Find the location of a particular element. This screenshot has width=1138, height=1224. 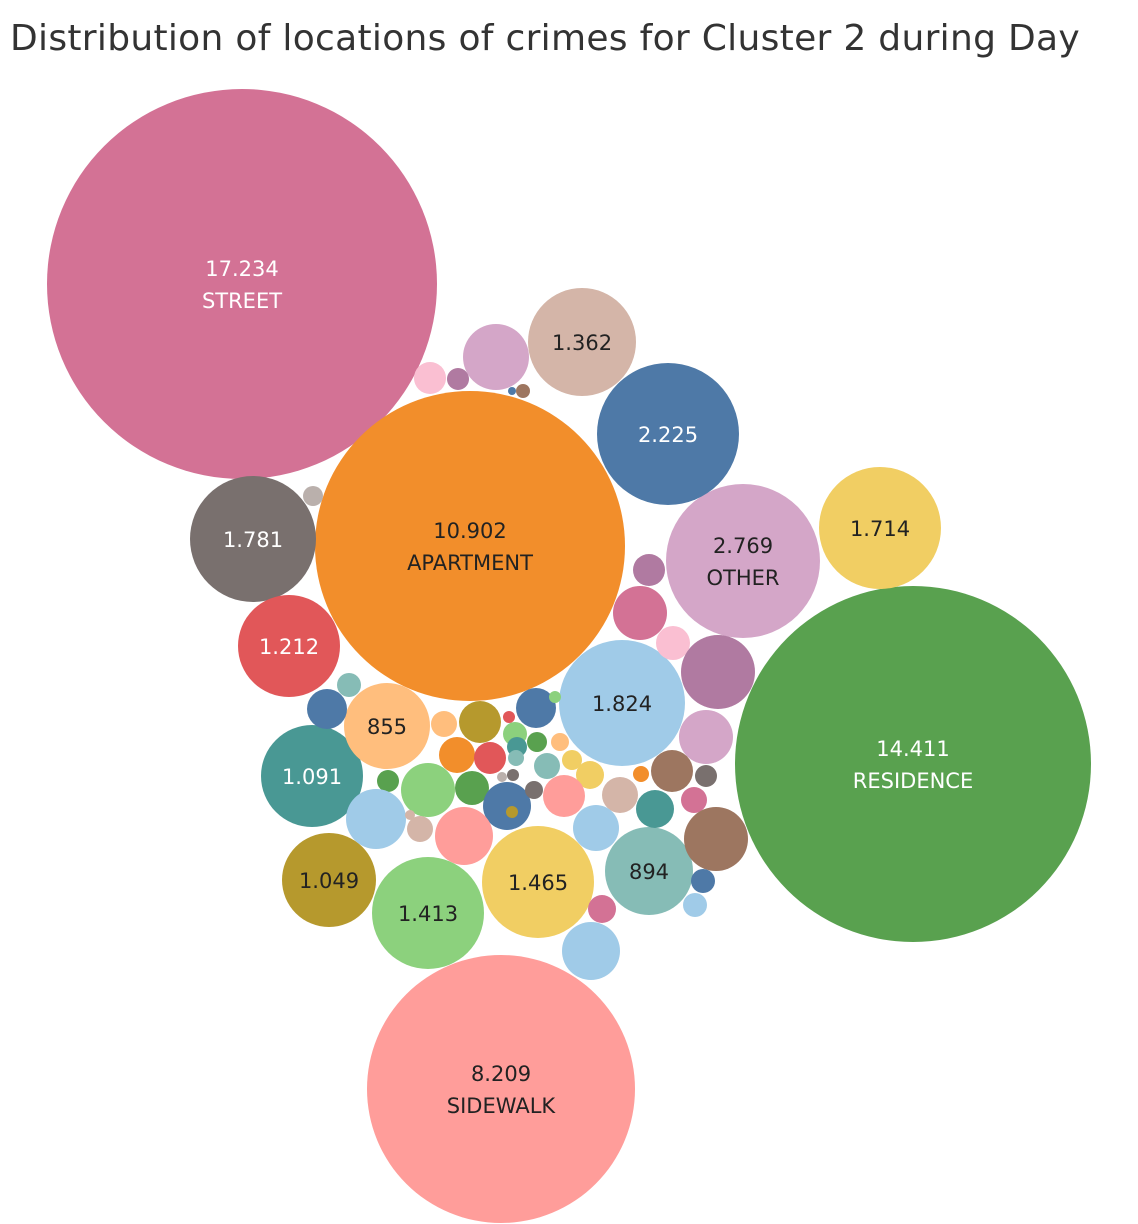

bubble-value-label: 1.362 is located at coordinates (582, 343).